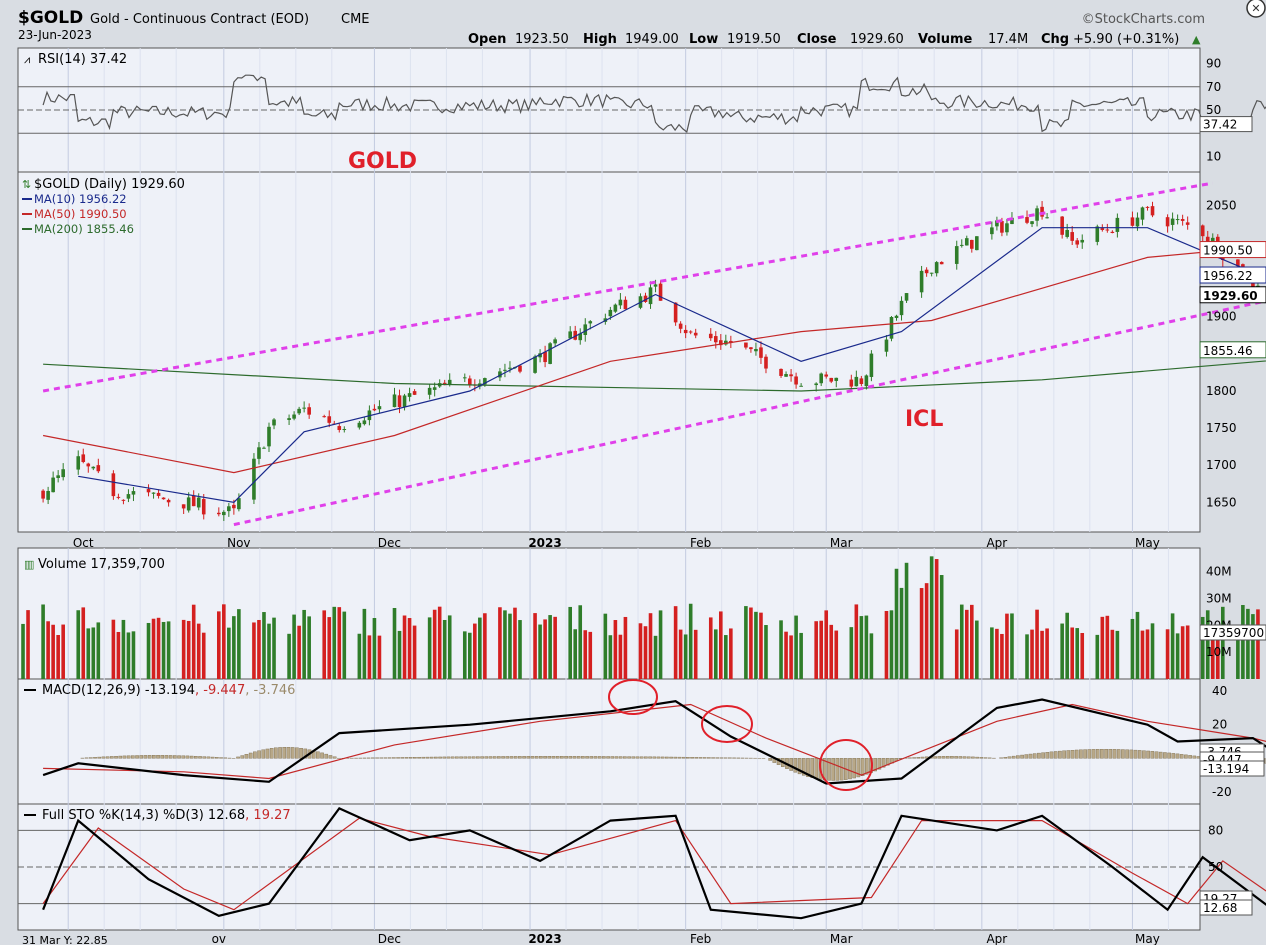 This screenshot has width=1266, height=945. I want to click on sto-x-tick: May, so click(1147, 938).